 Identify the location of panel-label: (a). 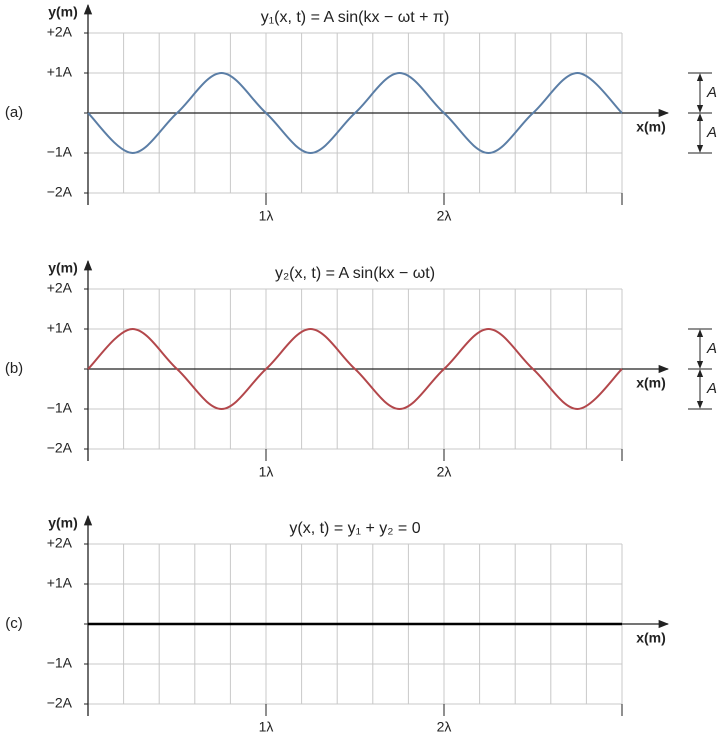
(14, 112).